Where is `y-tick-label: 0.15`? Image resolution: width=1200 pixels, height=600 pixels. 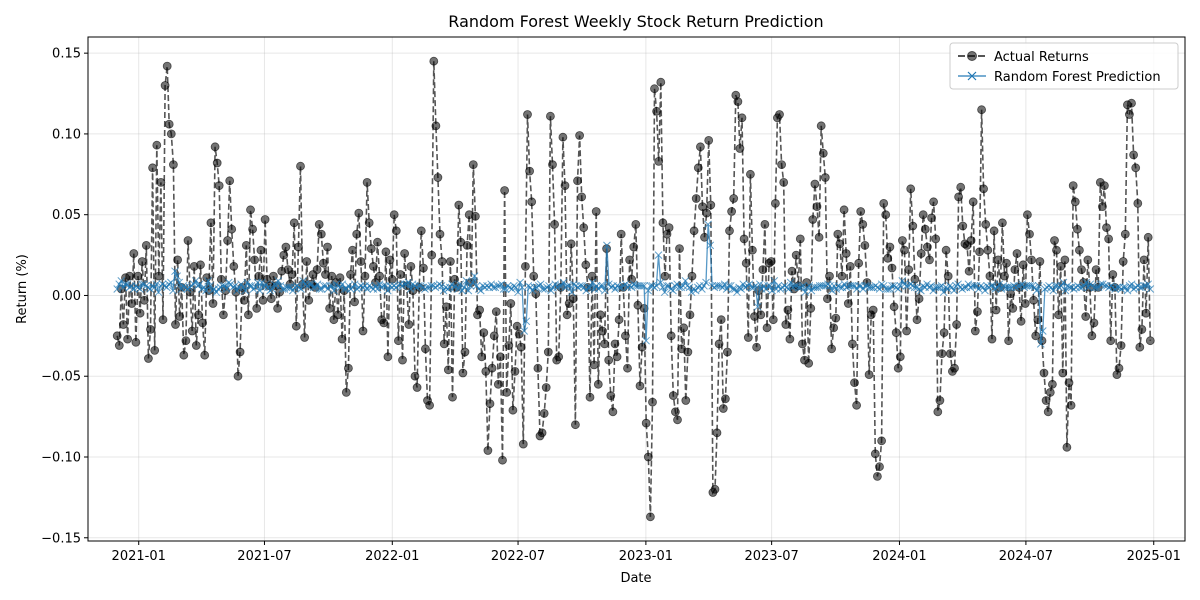 y-tick-label: 0.15 is located at coordinates (66, 54).